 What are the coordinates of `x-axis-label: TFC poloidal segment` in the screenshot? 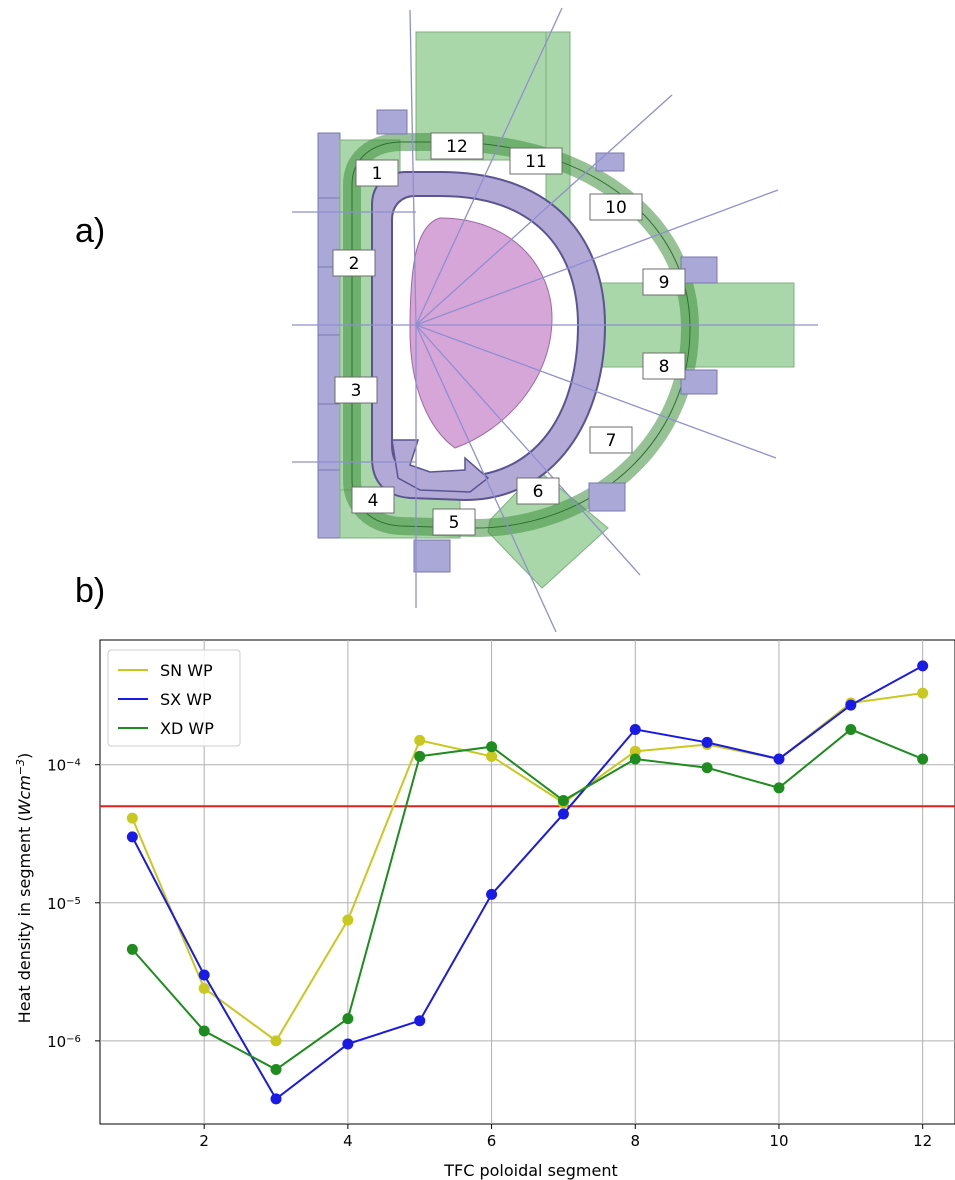 It's located at (530, 1170).